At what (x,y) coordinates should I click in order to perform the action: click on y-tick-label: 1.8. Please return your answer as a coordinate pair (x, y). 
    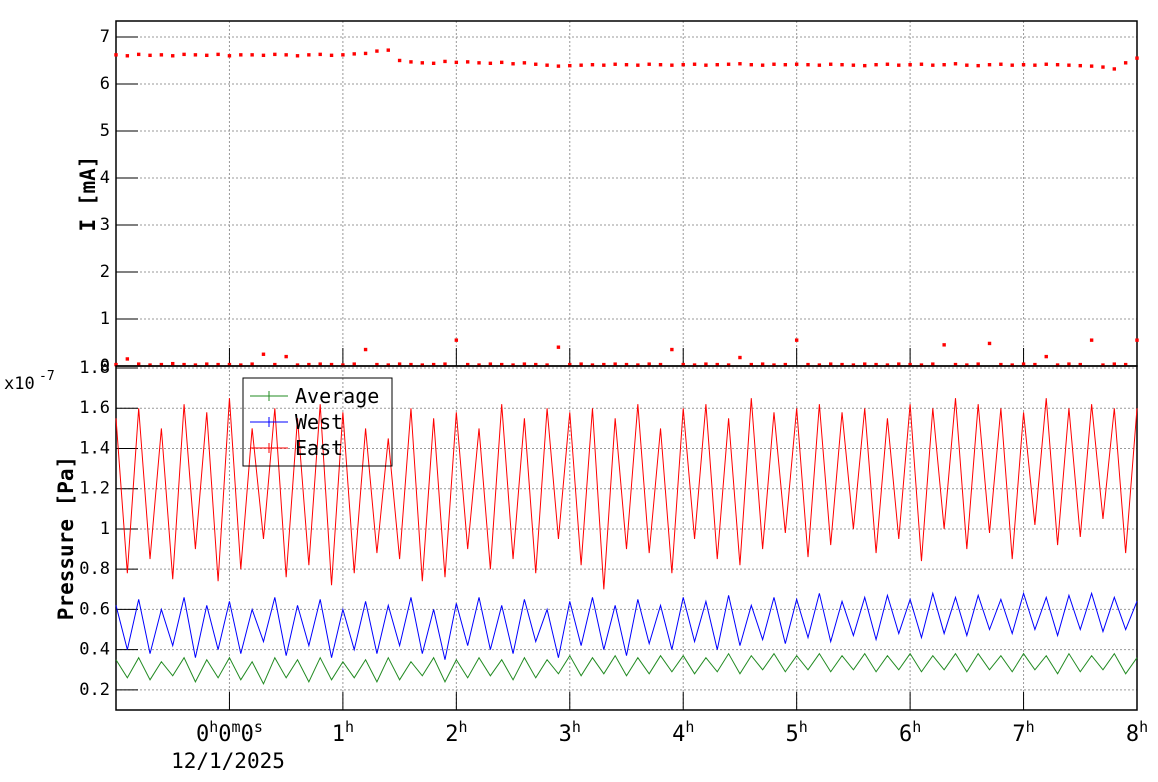
    Looking at the image, I should click on (94, 368).